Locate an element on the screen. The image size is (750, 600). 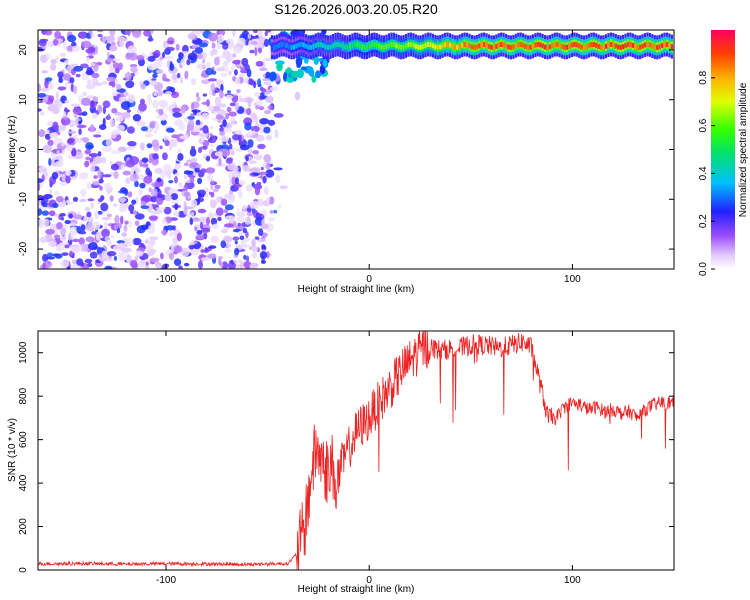
colorbar-tick-label: 0.8 is located at coordinates (703, 77).